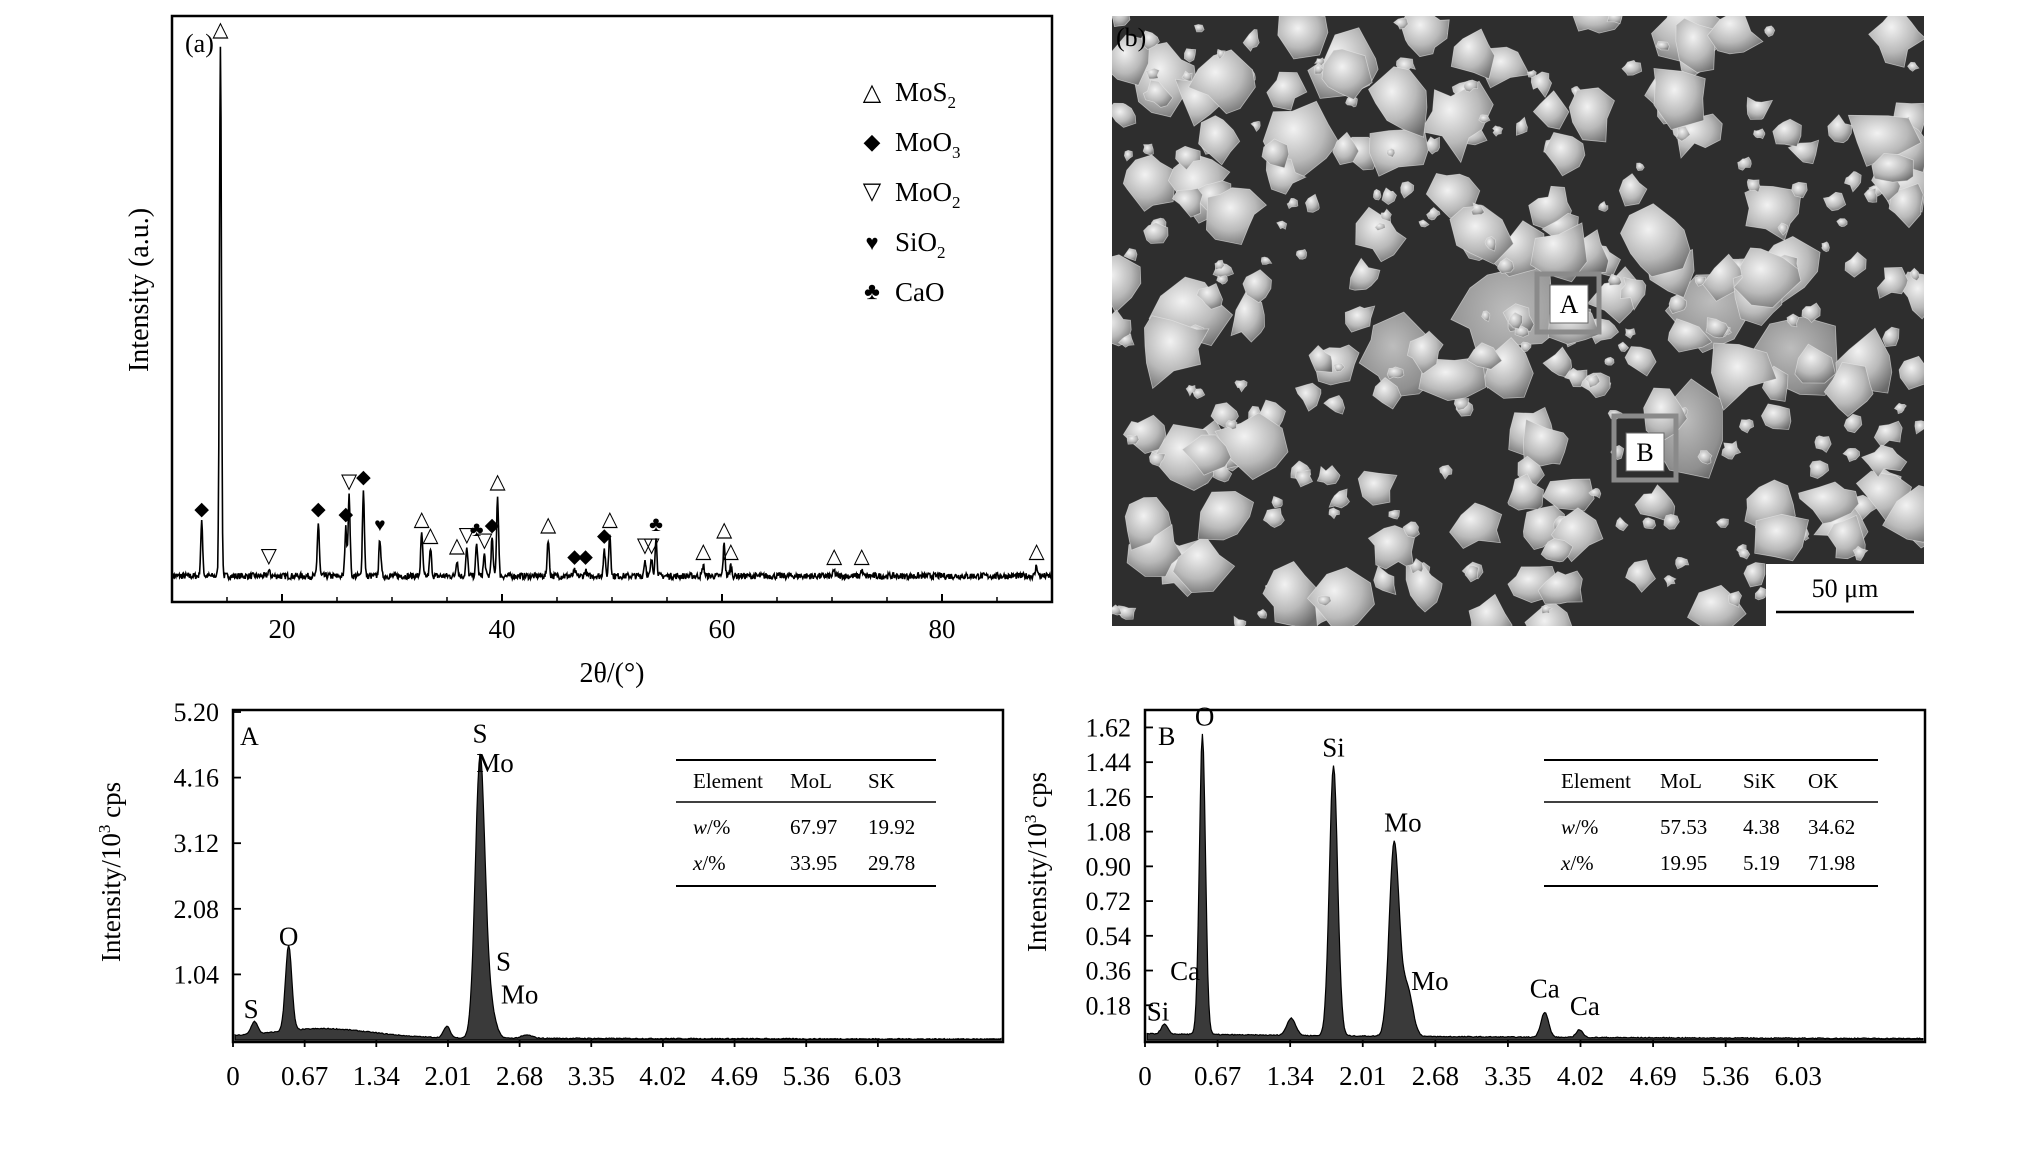  What do you see at coordinates (1759, 781) in the screenshot?
I see `eds-b-table-header-sik: SiK` at bounding box center [1759, 781].